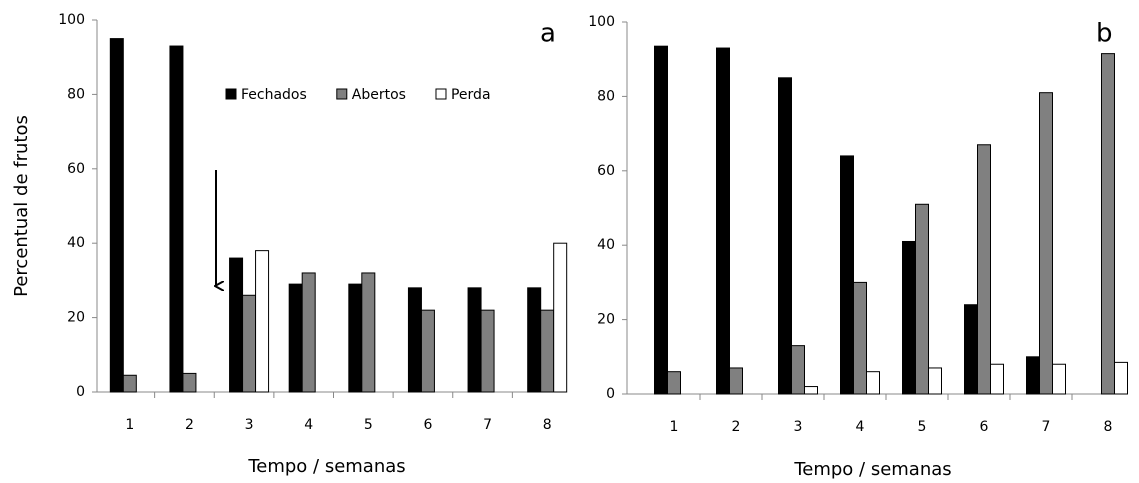 This screenshot has width=1139, height=483. I want to click on panel-label: b, so click(1104, 34).